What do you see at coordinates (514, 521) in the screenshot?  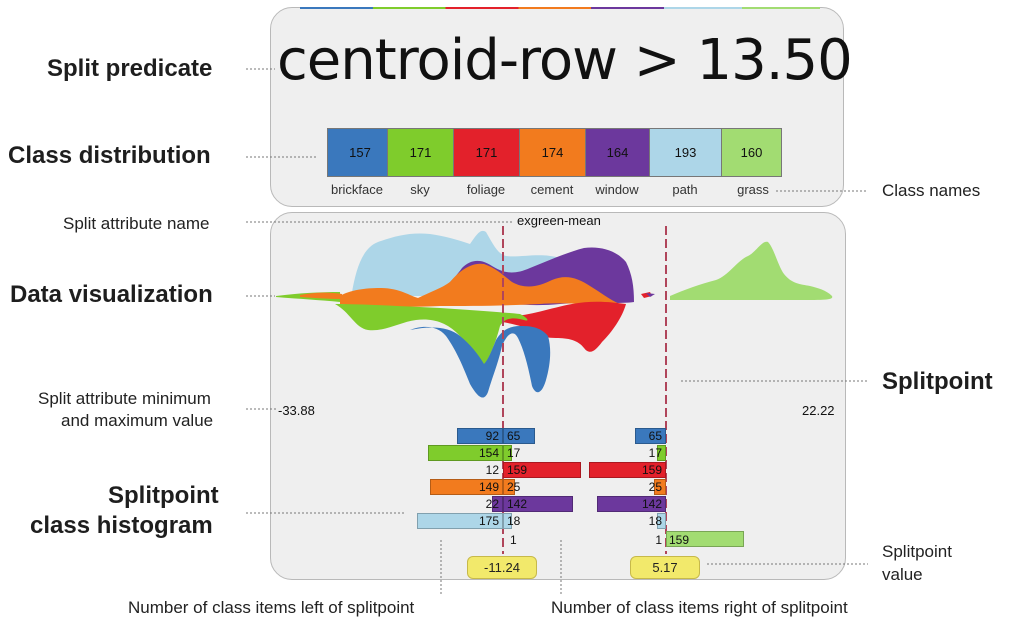 I see `hist-count-right: 18` at bounding box center [514, 521].